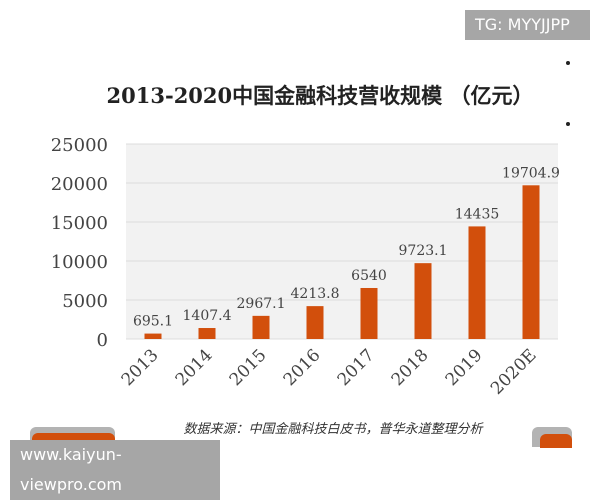 The image size is (600, 500). I want to click on x-tick-label: 2017, so click(356, 367).